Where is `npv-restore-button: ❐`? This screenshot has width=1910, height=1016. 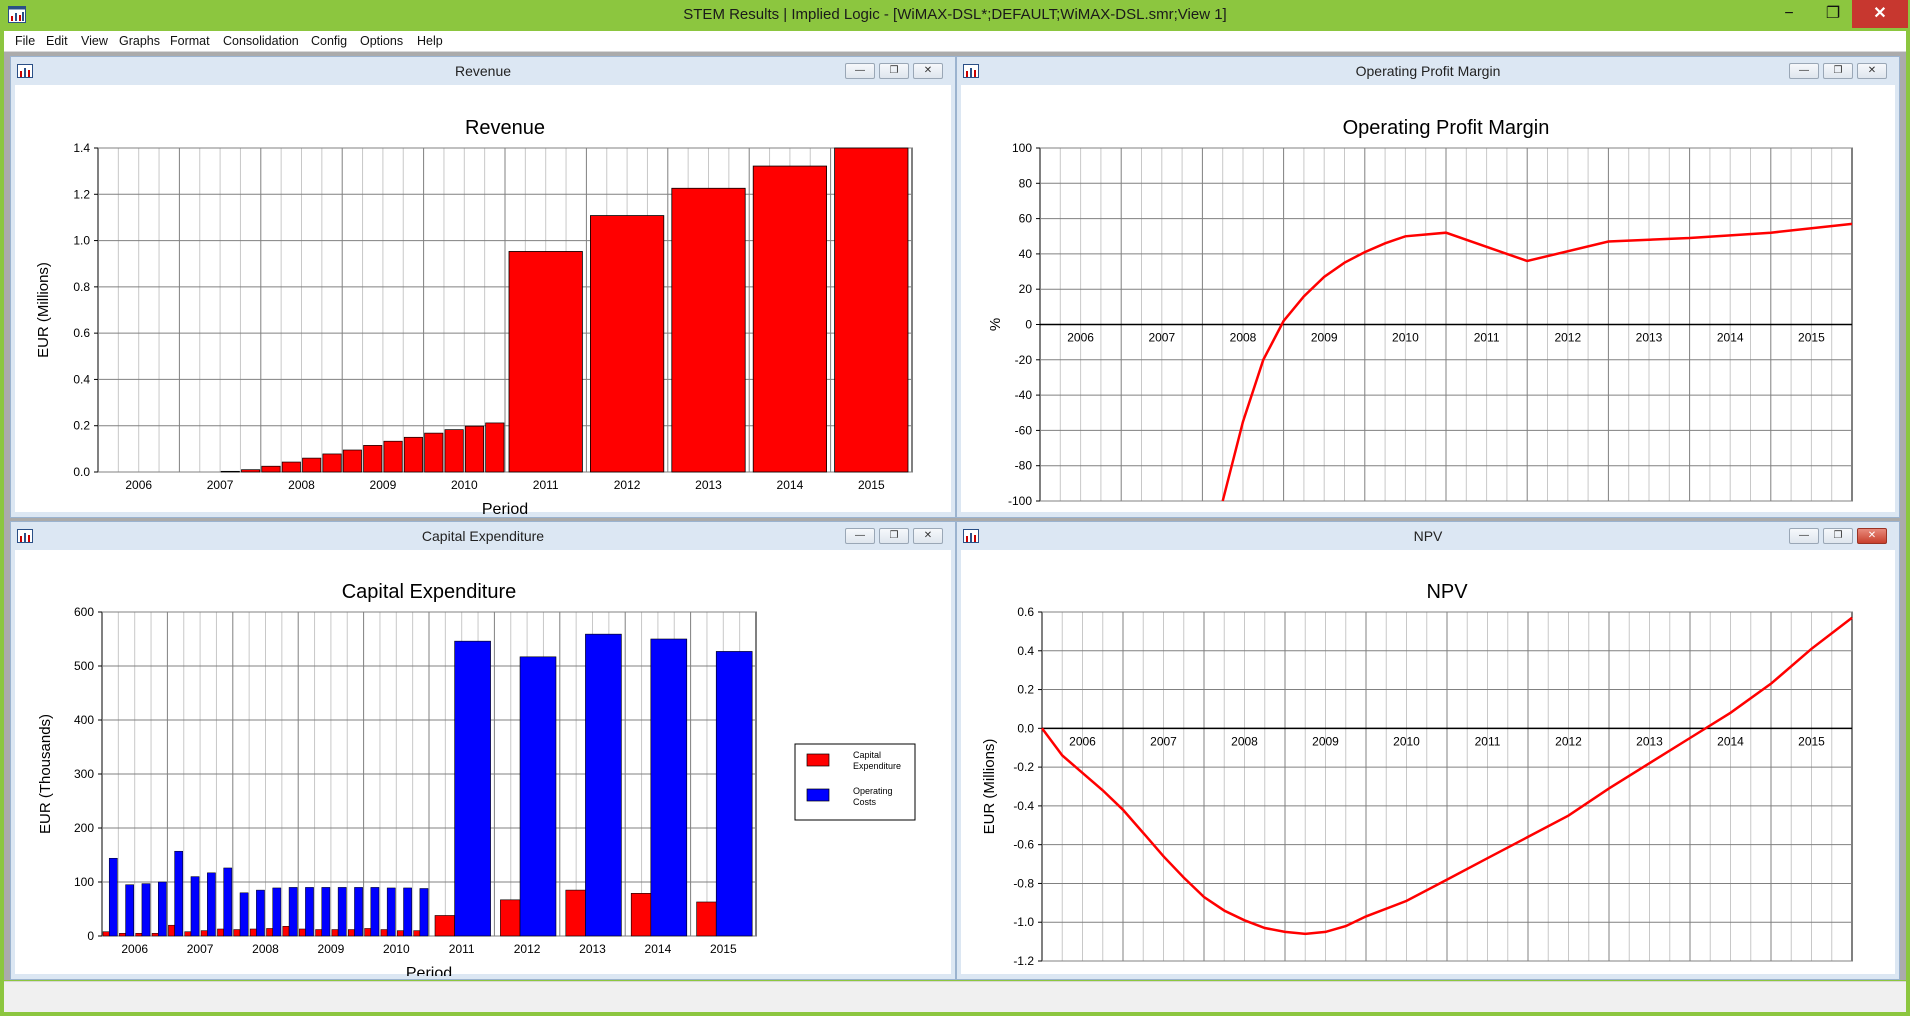
npv-restore-button: ❐ is located at coordinates (1838, 536).